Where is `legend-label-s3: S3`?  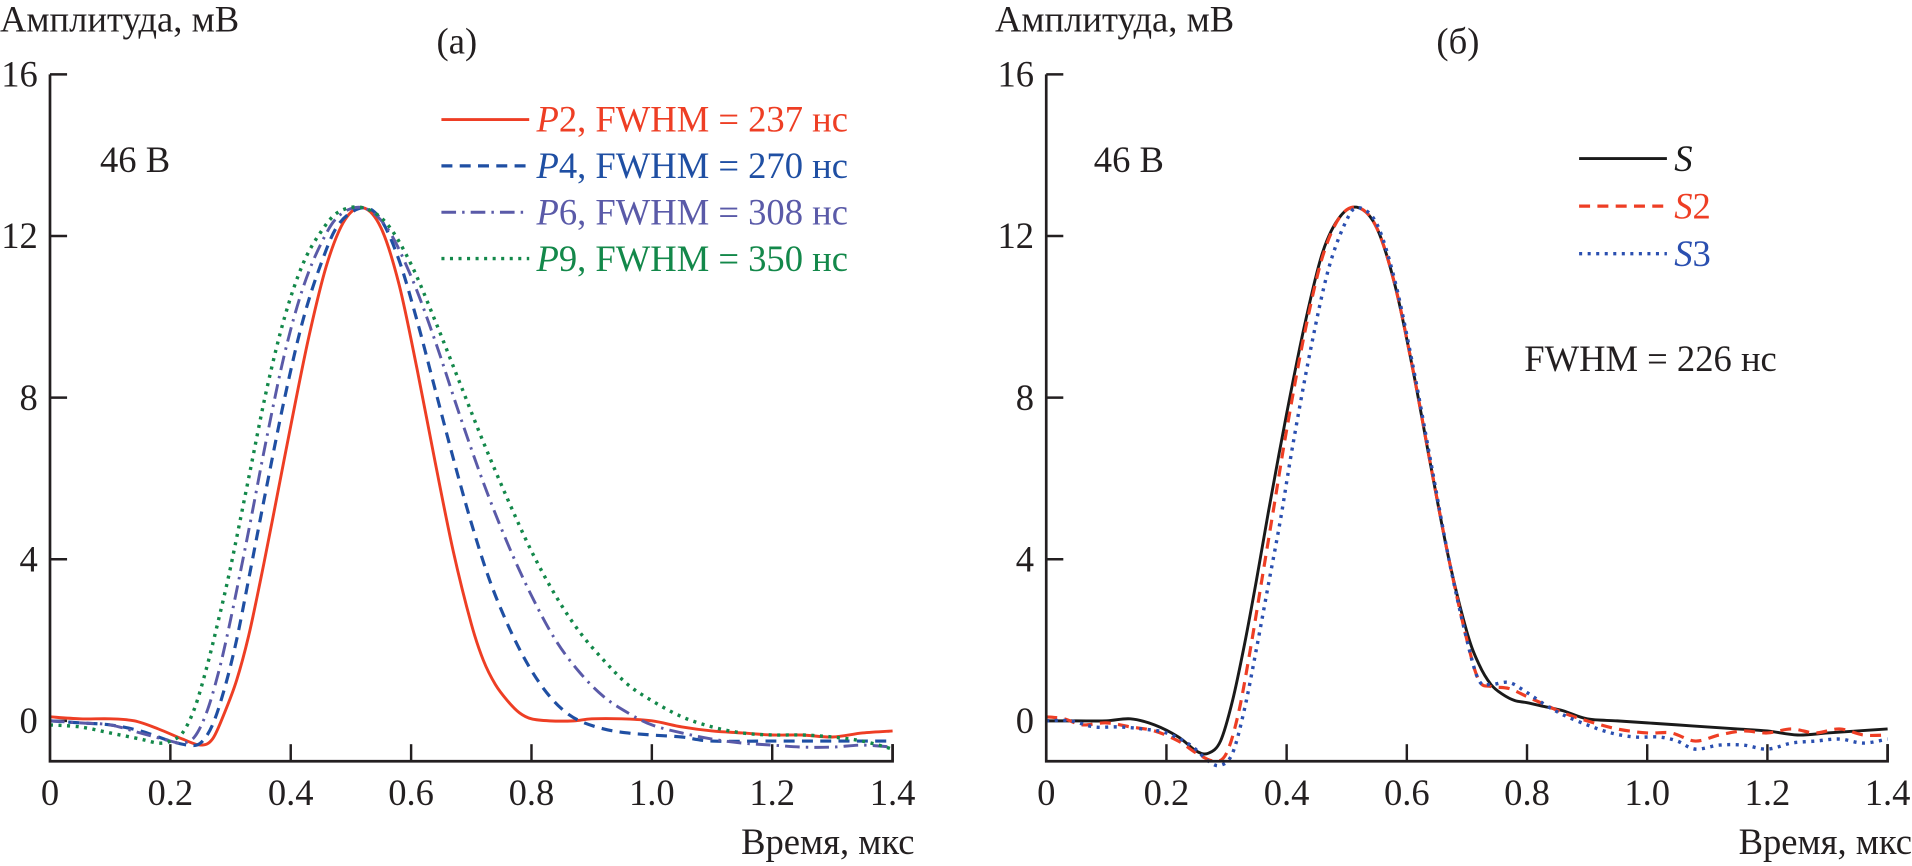 legend-label-s3: S3 is located at coordinates (1692, 253).